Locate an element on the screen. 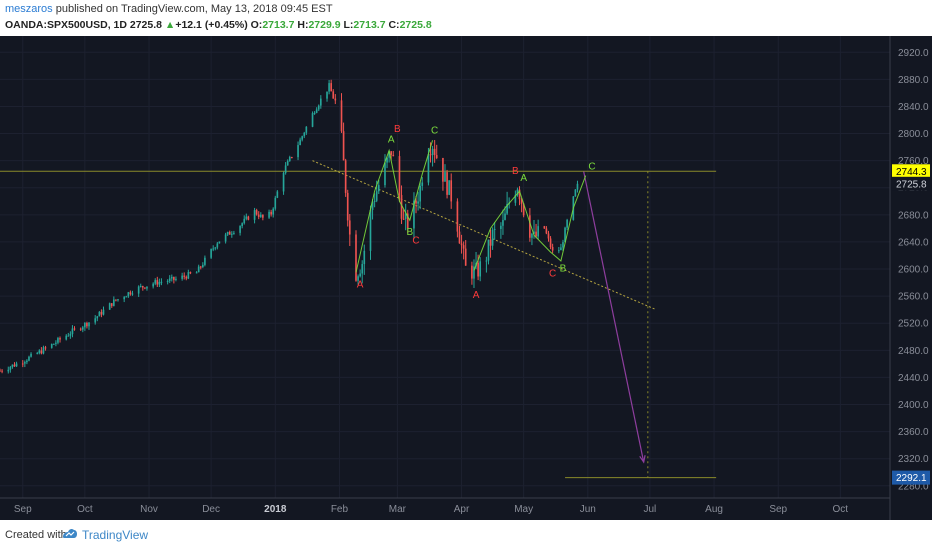 Image resolution: width=932 pixels, height=550 pixels. tradingview-brand: TradingView is located at coordinates (115, 535).